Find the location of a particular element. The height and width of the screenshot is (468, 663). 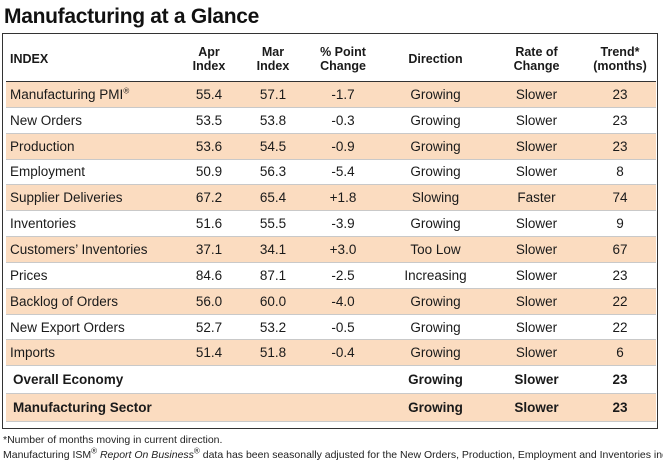

point-change-value: -0.4 is located at coordinates (343, 353).